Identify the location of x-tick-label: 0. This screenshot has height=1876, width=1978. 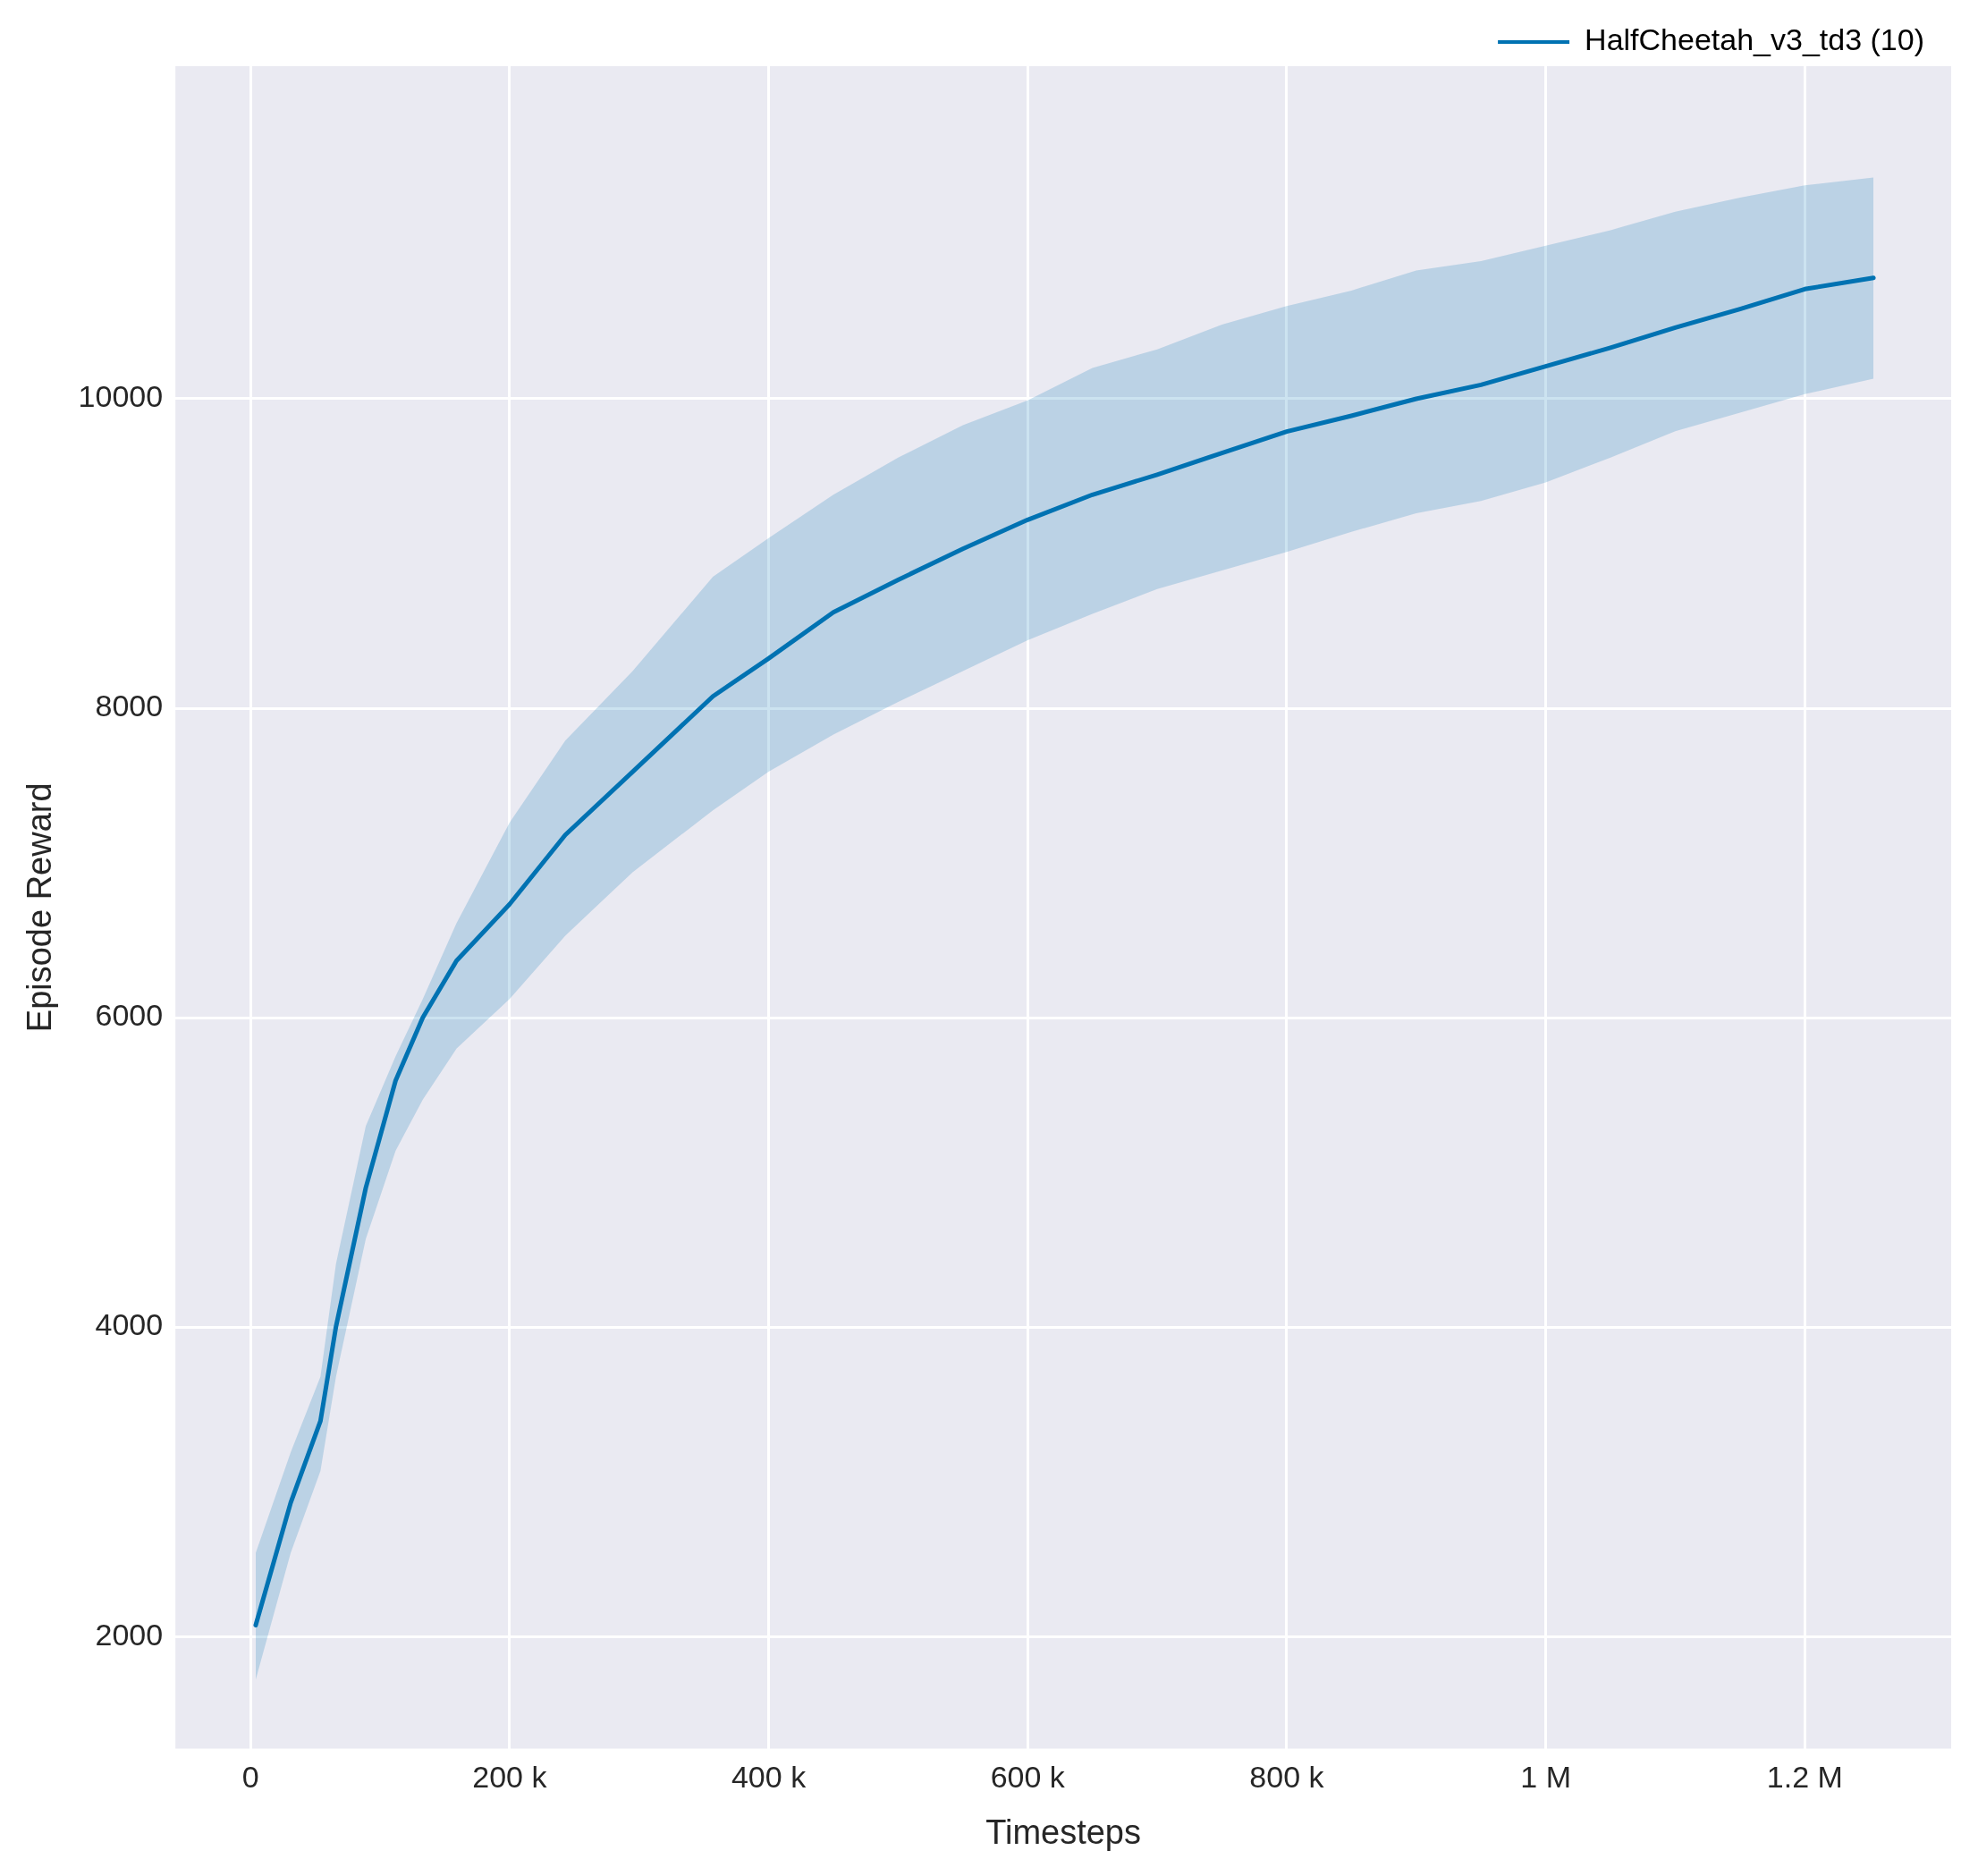
(250, 1777).